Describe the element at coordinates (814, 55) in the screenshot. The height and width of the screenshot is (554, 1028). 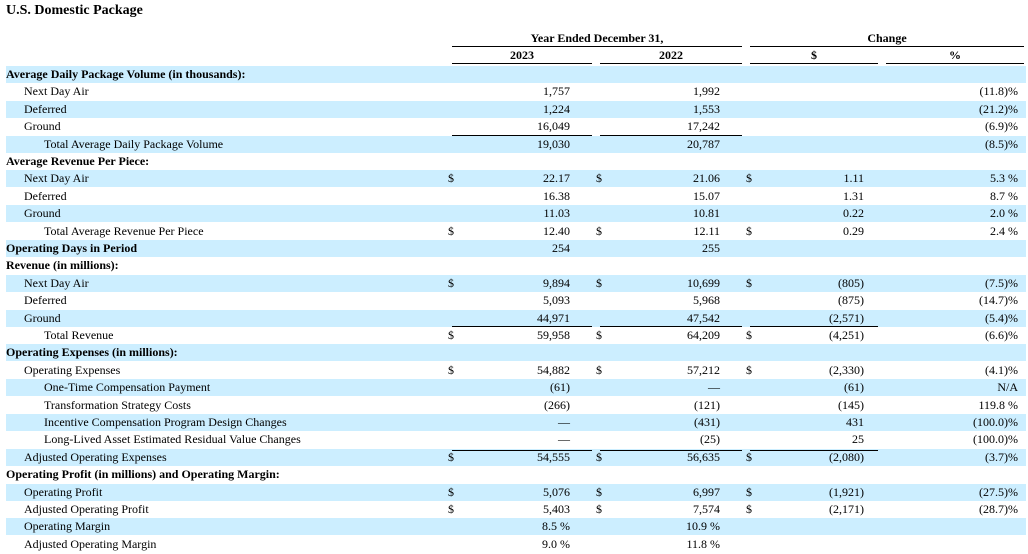
I see `col-header-dollar-change: $` at that location.